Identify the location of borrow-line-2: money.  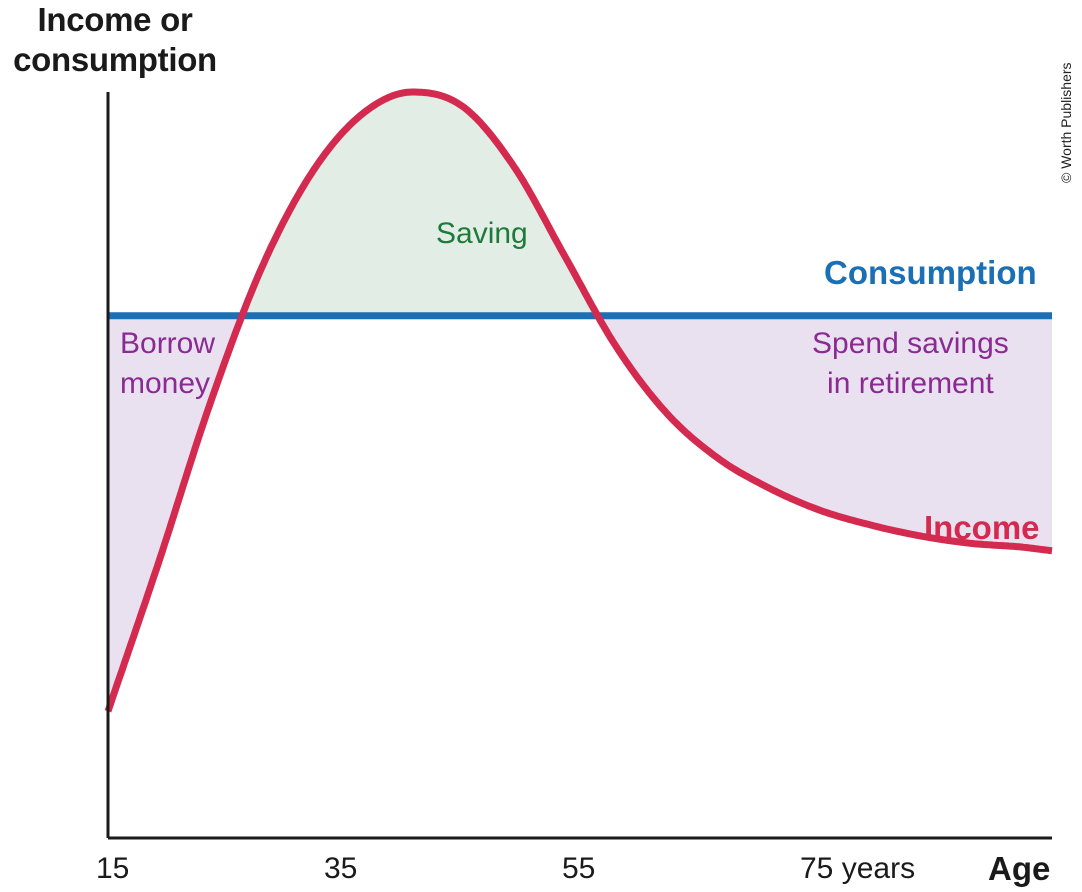
(165, 383).